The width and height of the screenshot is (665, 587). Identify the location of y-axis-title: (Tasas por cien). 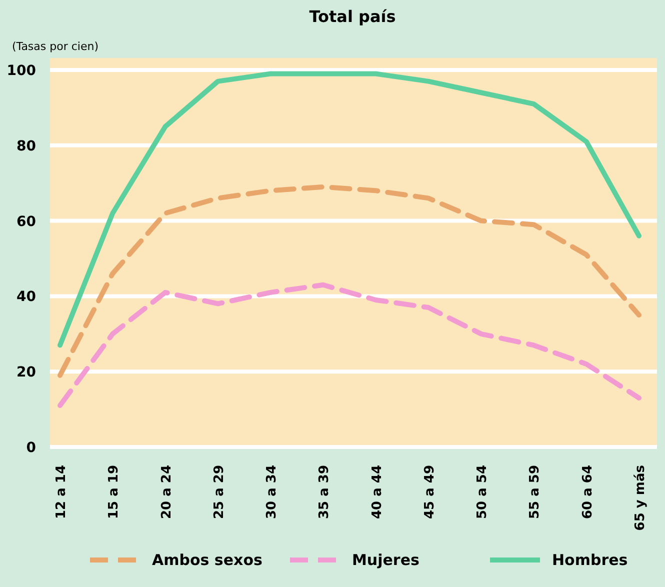
(55, 46).